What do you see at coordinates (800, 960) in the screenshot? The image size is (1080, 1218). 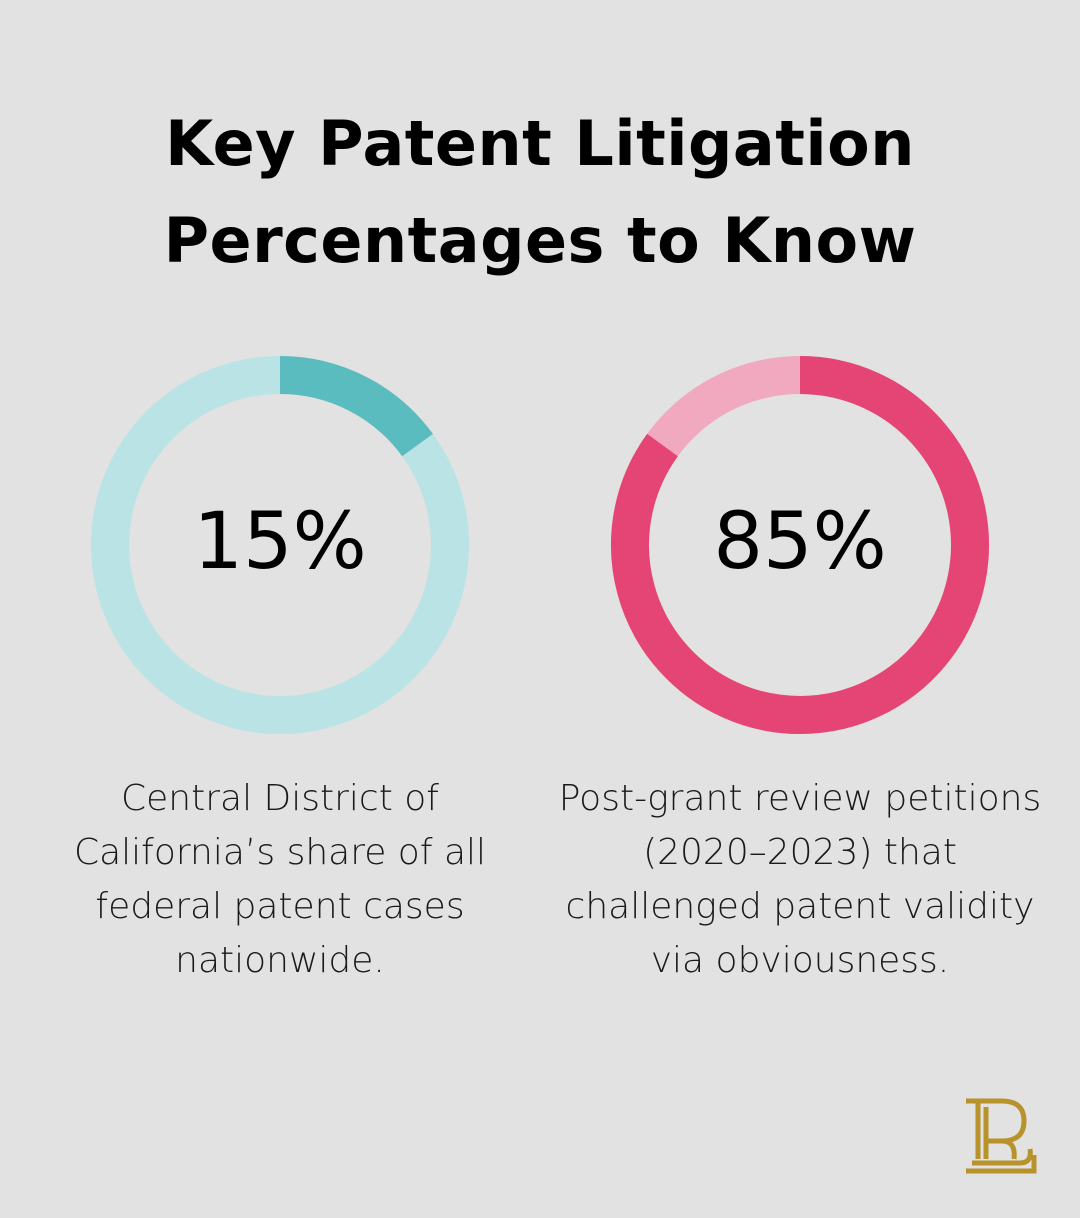 I see `caption-line: via obviousness.` at bounding box center [800, 960].